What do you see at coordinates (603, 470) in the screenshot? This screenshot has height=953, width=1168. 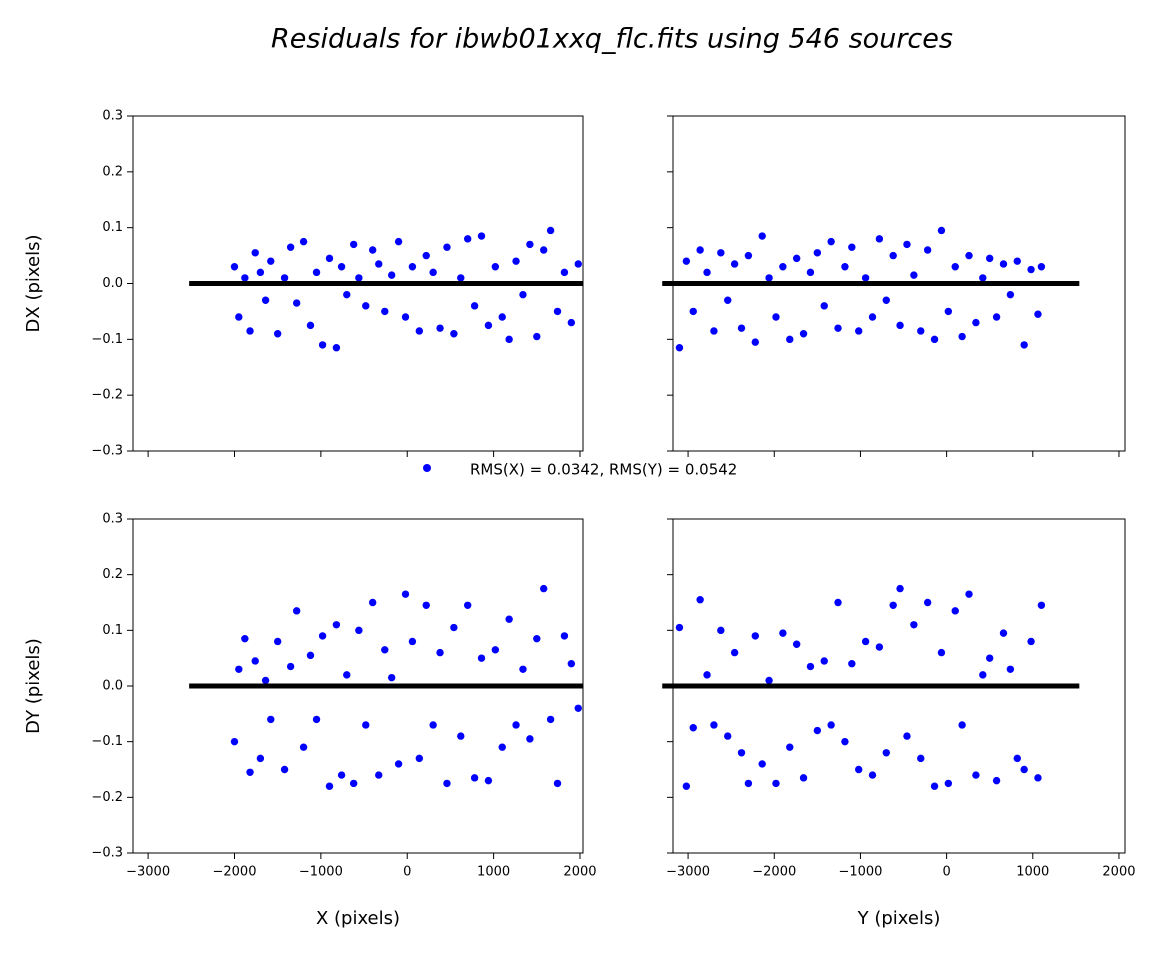 I see `legend-label: RMS(X) = 0.0342, RMS(Y) = 0.0542` at bounding box center [603, 470].